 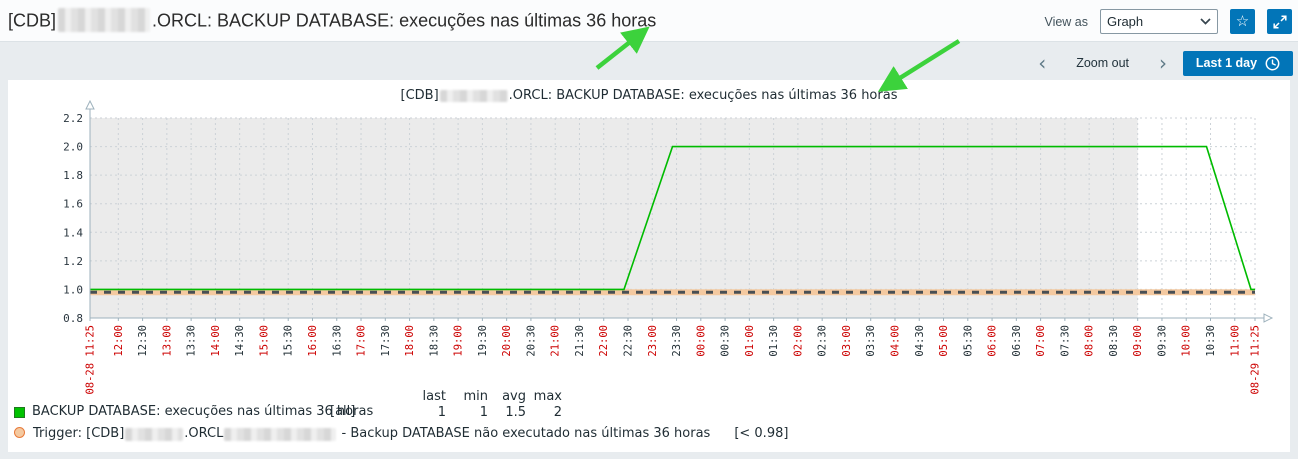 I want to click on series-avg-value: 1.5, so click(x=515, y=412).